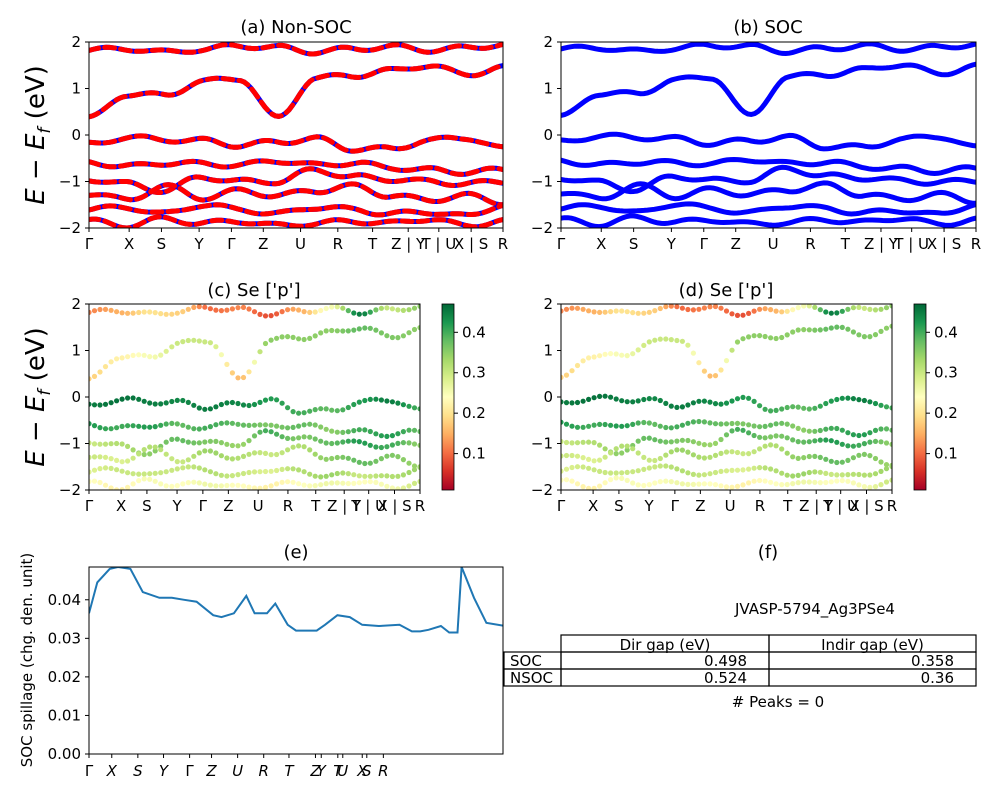 The height and width of the screenshot is (800, 1000). I want to click on plot-c-xtick-label: R, so click(420, 506).